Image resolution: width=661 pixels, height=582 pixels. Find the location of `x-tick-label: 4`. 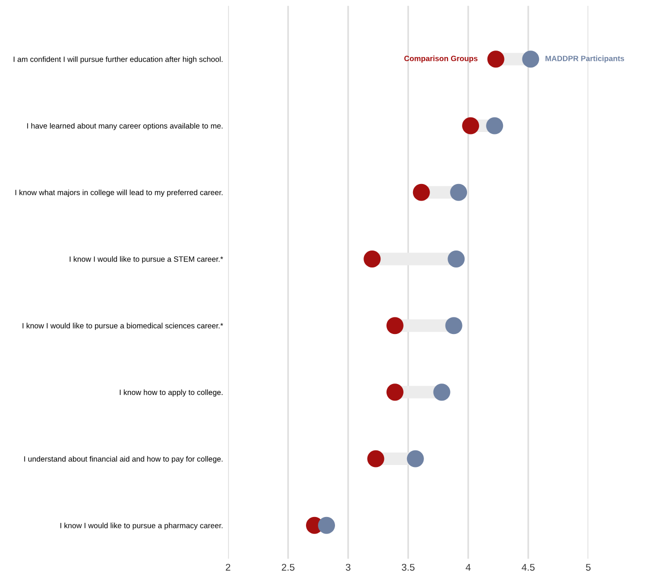

x-tick-label: 4 is located at coordinates (468, 567).